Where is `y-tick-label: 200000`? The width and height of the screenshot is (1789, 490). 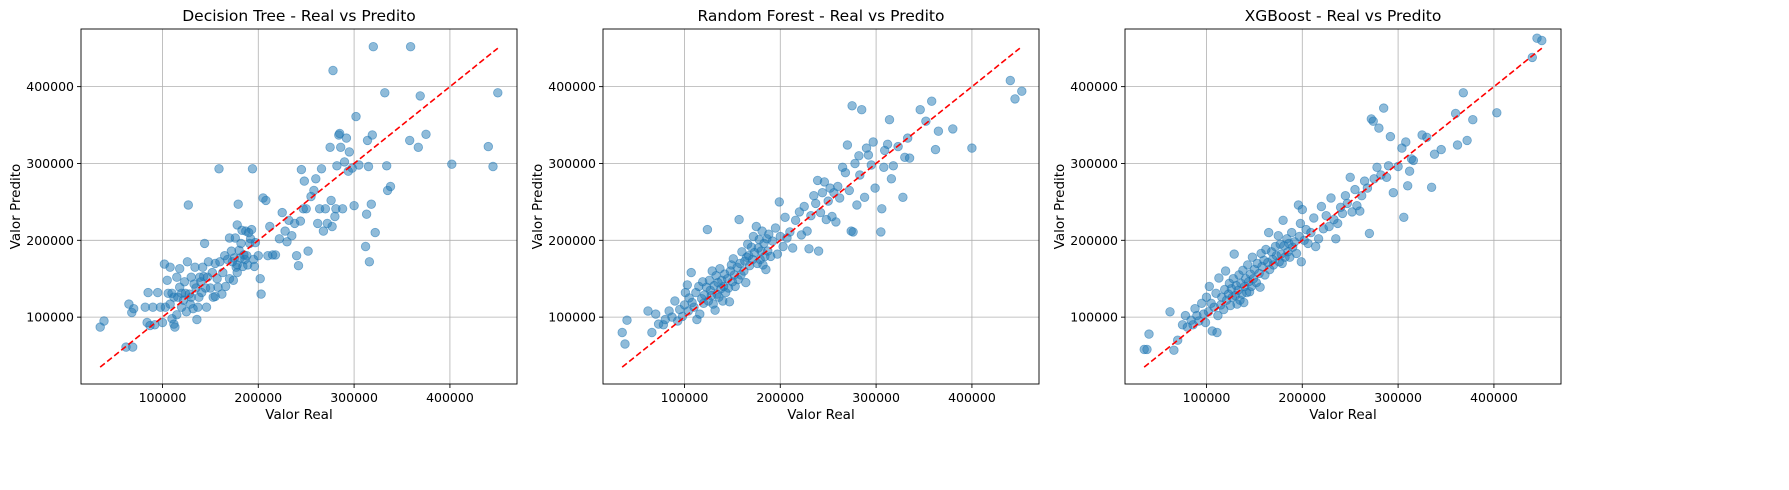 y-tick-label: 200000 is located at coordinates (572, 240).